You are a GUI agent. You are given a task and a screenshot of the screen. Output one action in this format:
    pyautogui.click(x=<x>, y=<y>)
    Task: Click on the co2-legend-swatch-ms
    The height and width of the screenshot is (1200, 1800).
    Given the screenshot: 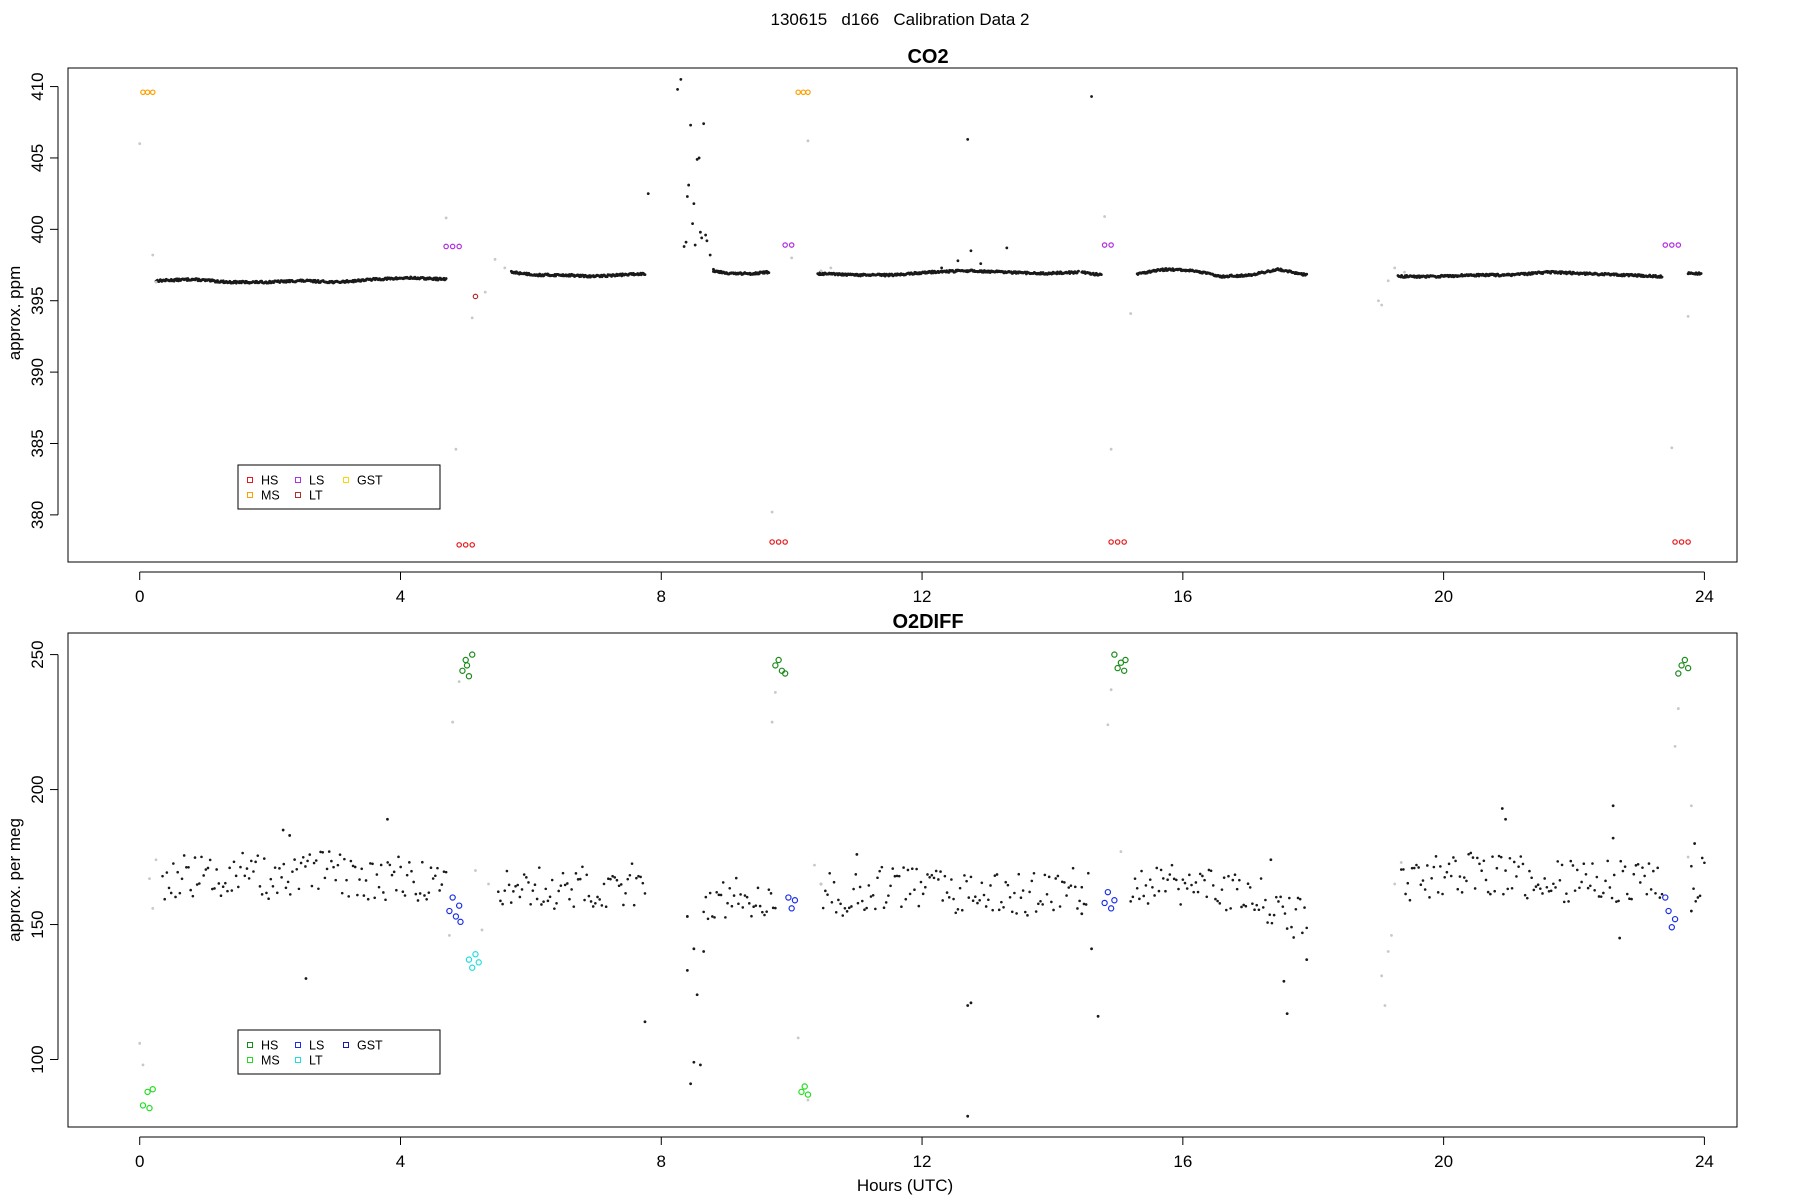 What is the action you would take?
    pyautogui.click(x=250, y=495)
    